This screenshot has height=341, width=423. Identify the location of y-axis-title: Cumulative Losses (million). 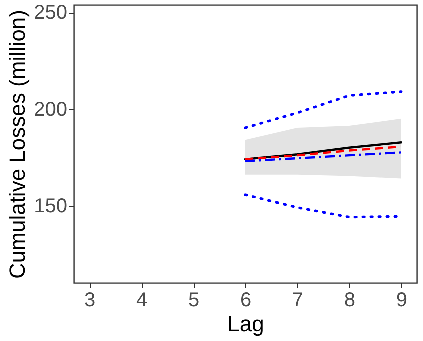
(17, 144).